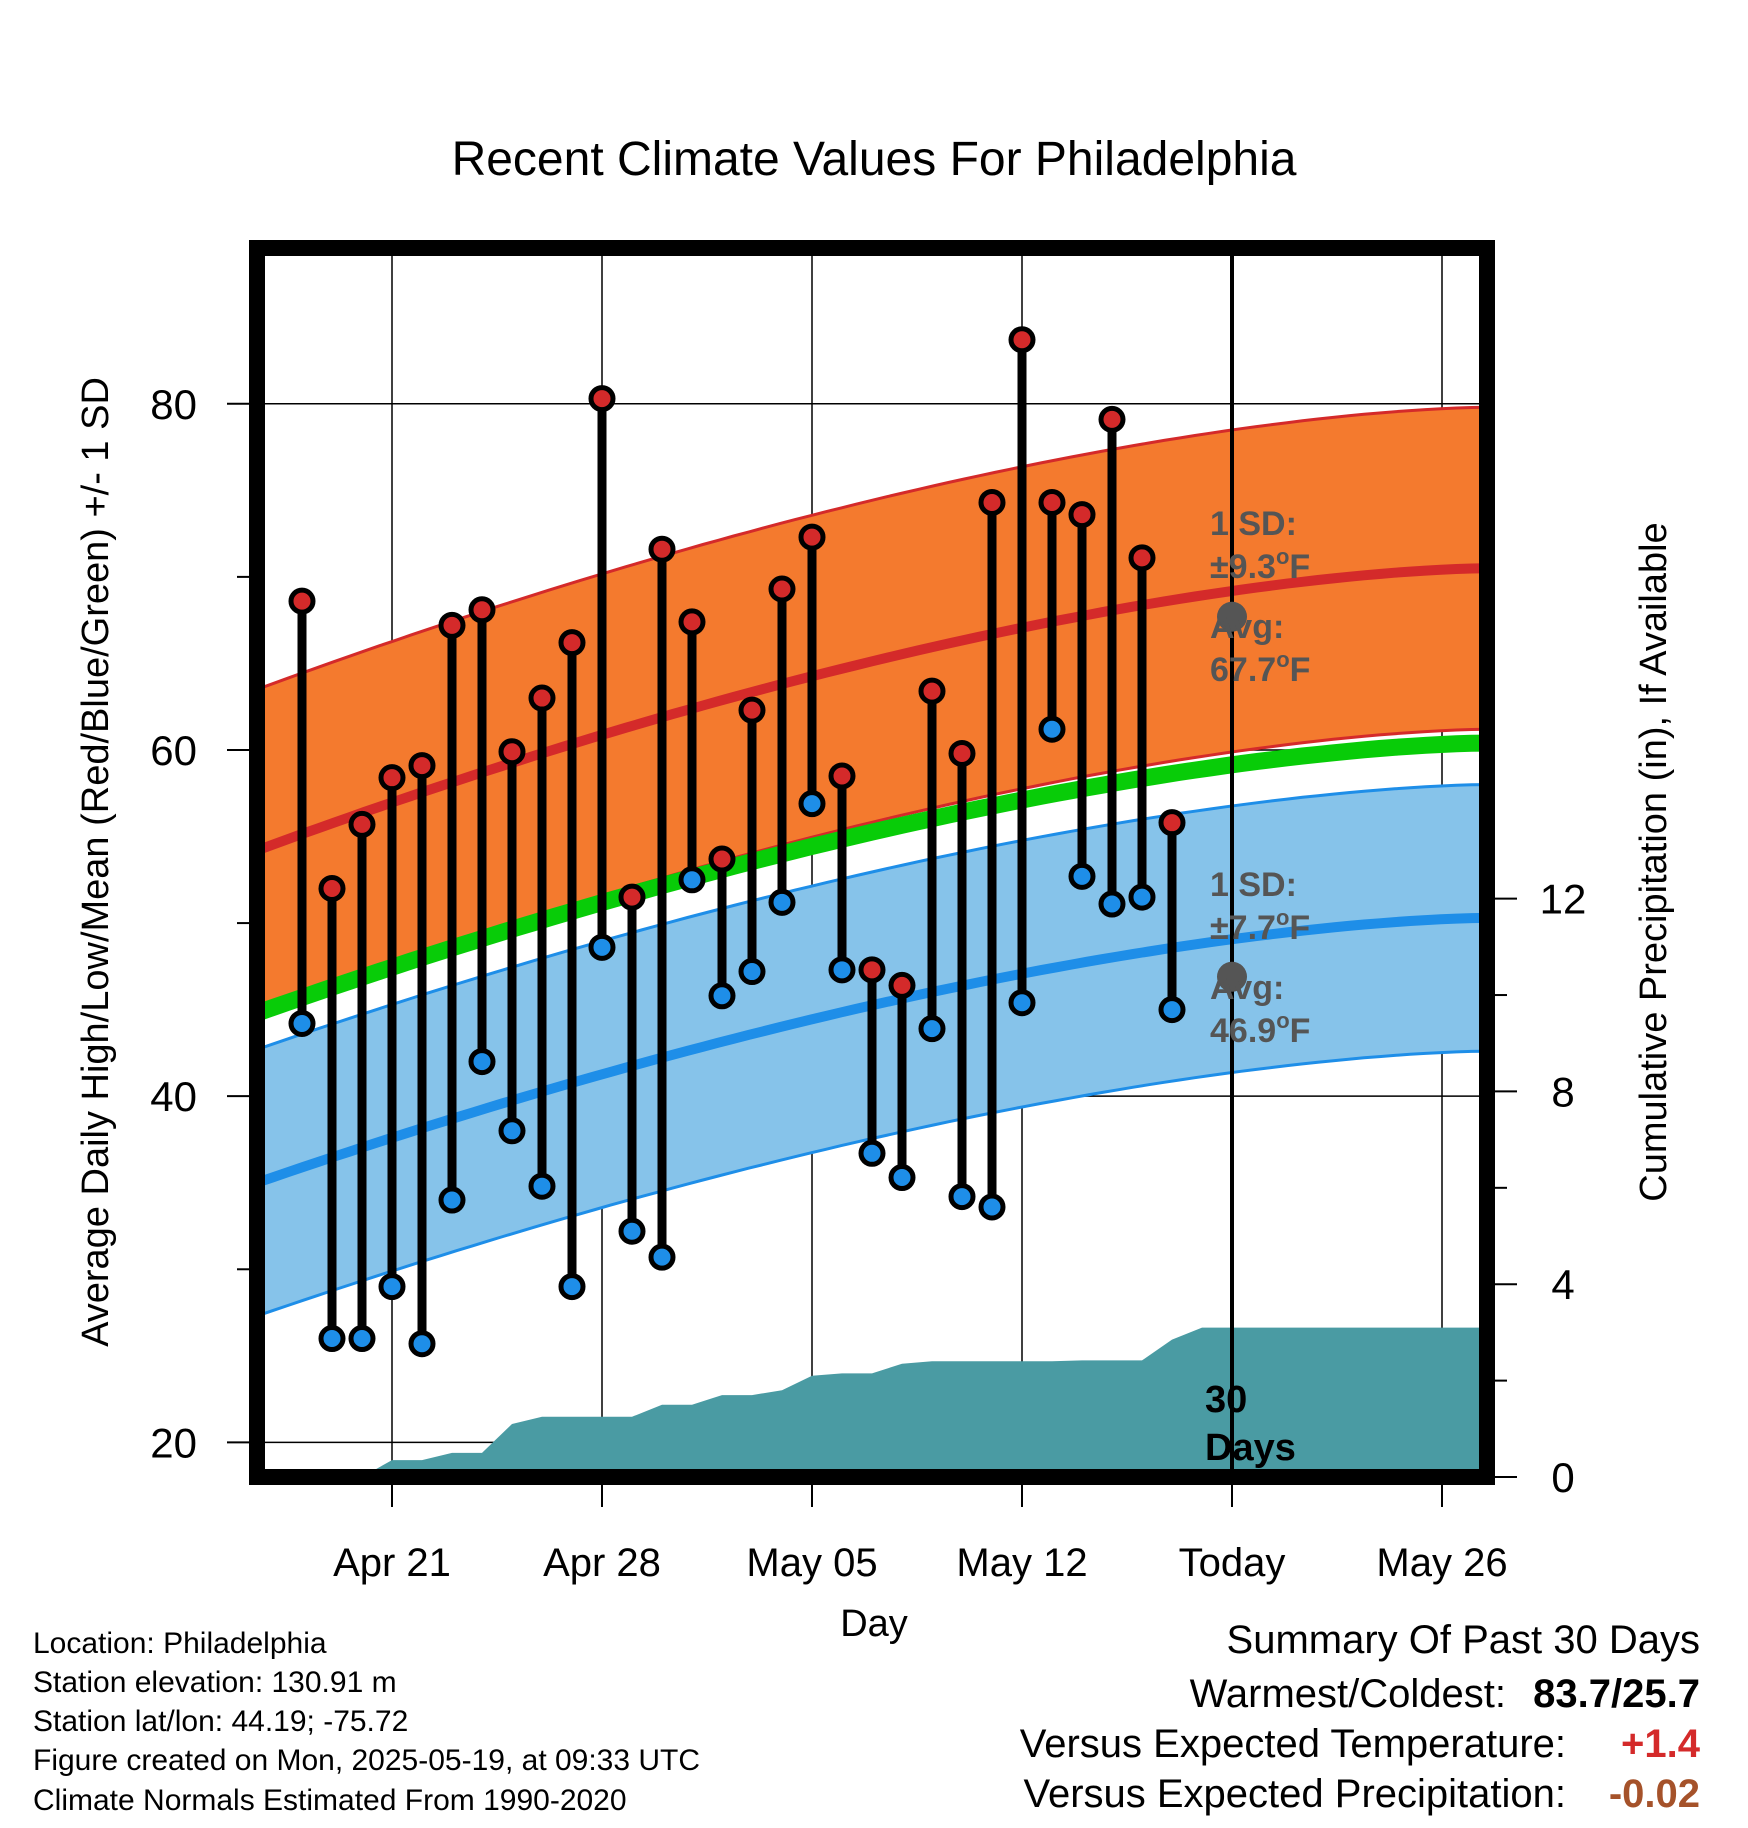  I want to click on precipitation-area, so click(872, 1402).